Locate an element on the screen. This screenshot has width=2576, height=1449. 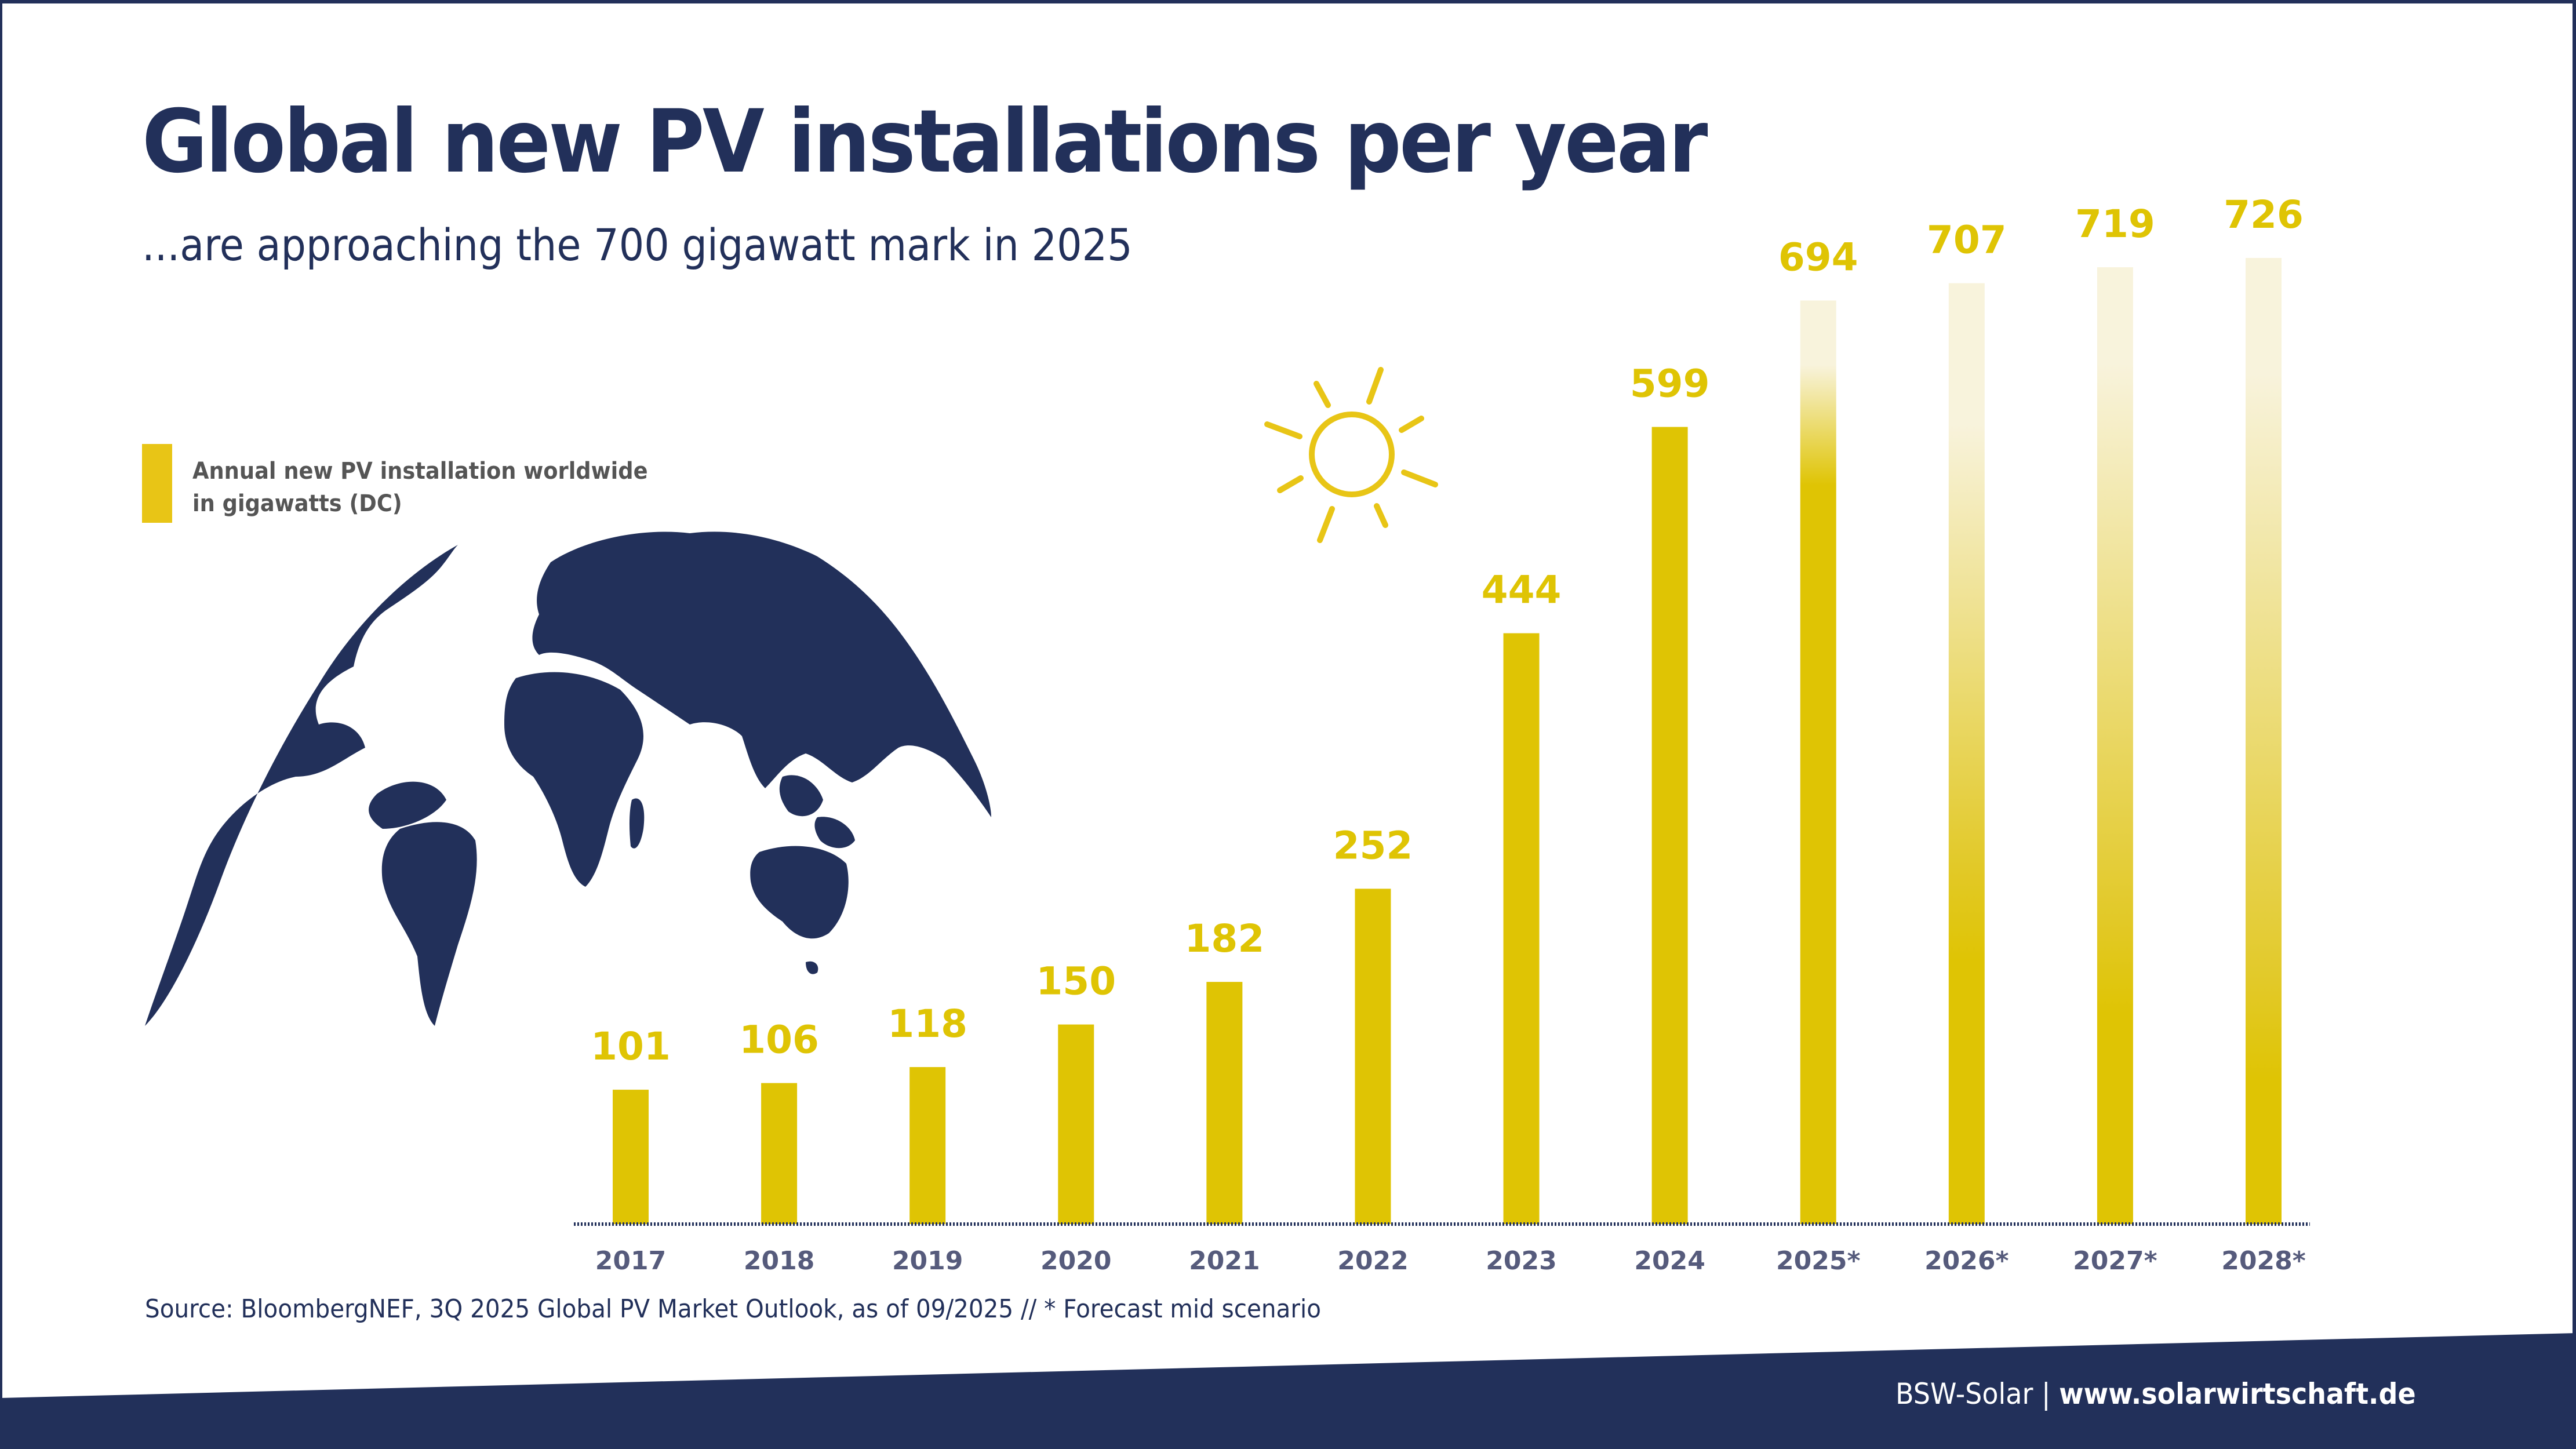
chart-title: Global new PV installations per year is located at coordinates (925, 142).